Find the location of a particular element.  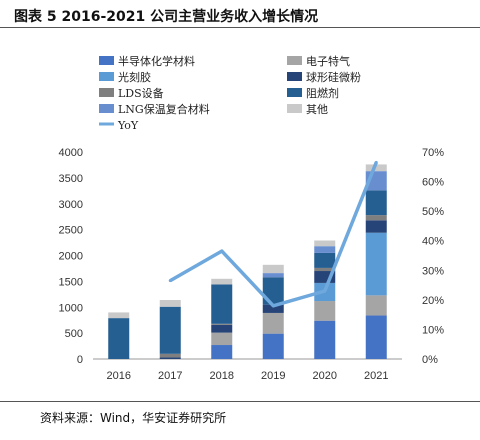

y2-tick-label: 30% is located at coordinates (433, 271).